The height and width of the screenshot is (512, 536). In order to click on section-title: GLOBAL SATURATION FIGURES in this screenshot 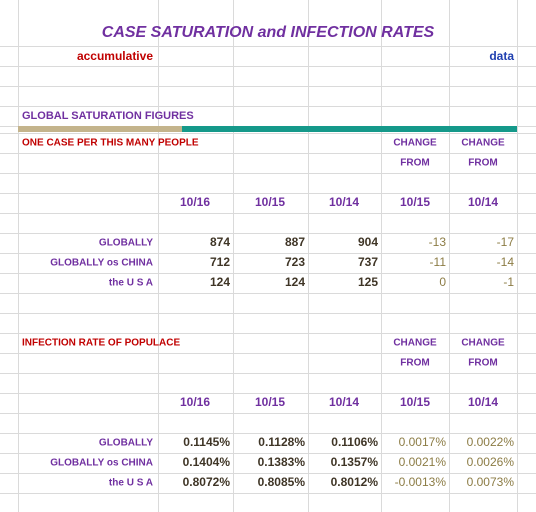, I will do `click(108, 116)`.